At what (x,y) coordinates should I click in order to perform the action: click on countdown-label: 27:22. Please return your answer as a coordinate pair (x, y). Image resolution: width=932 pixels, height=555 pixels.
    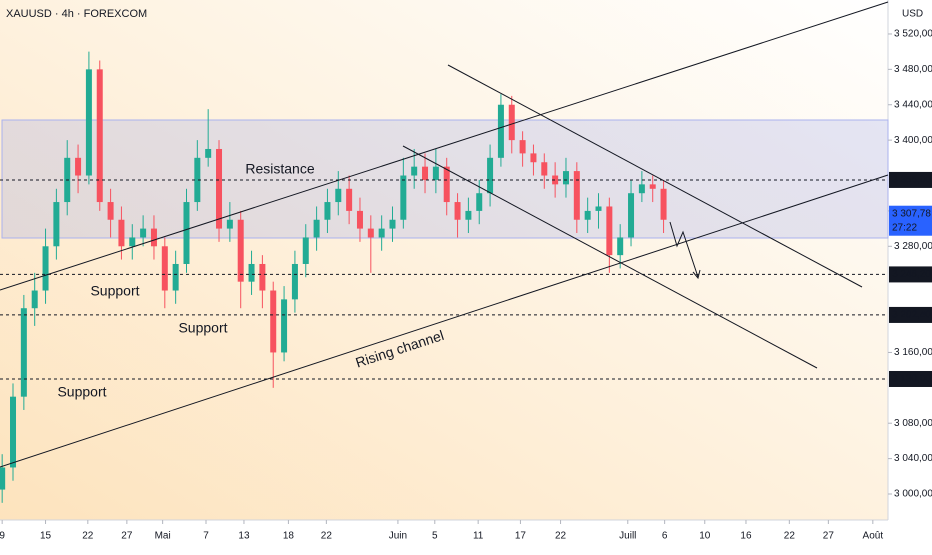
    Looking at the image, I should click on (904, 227).